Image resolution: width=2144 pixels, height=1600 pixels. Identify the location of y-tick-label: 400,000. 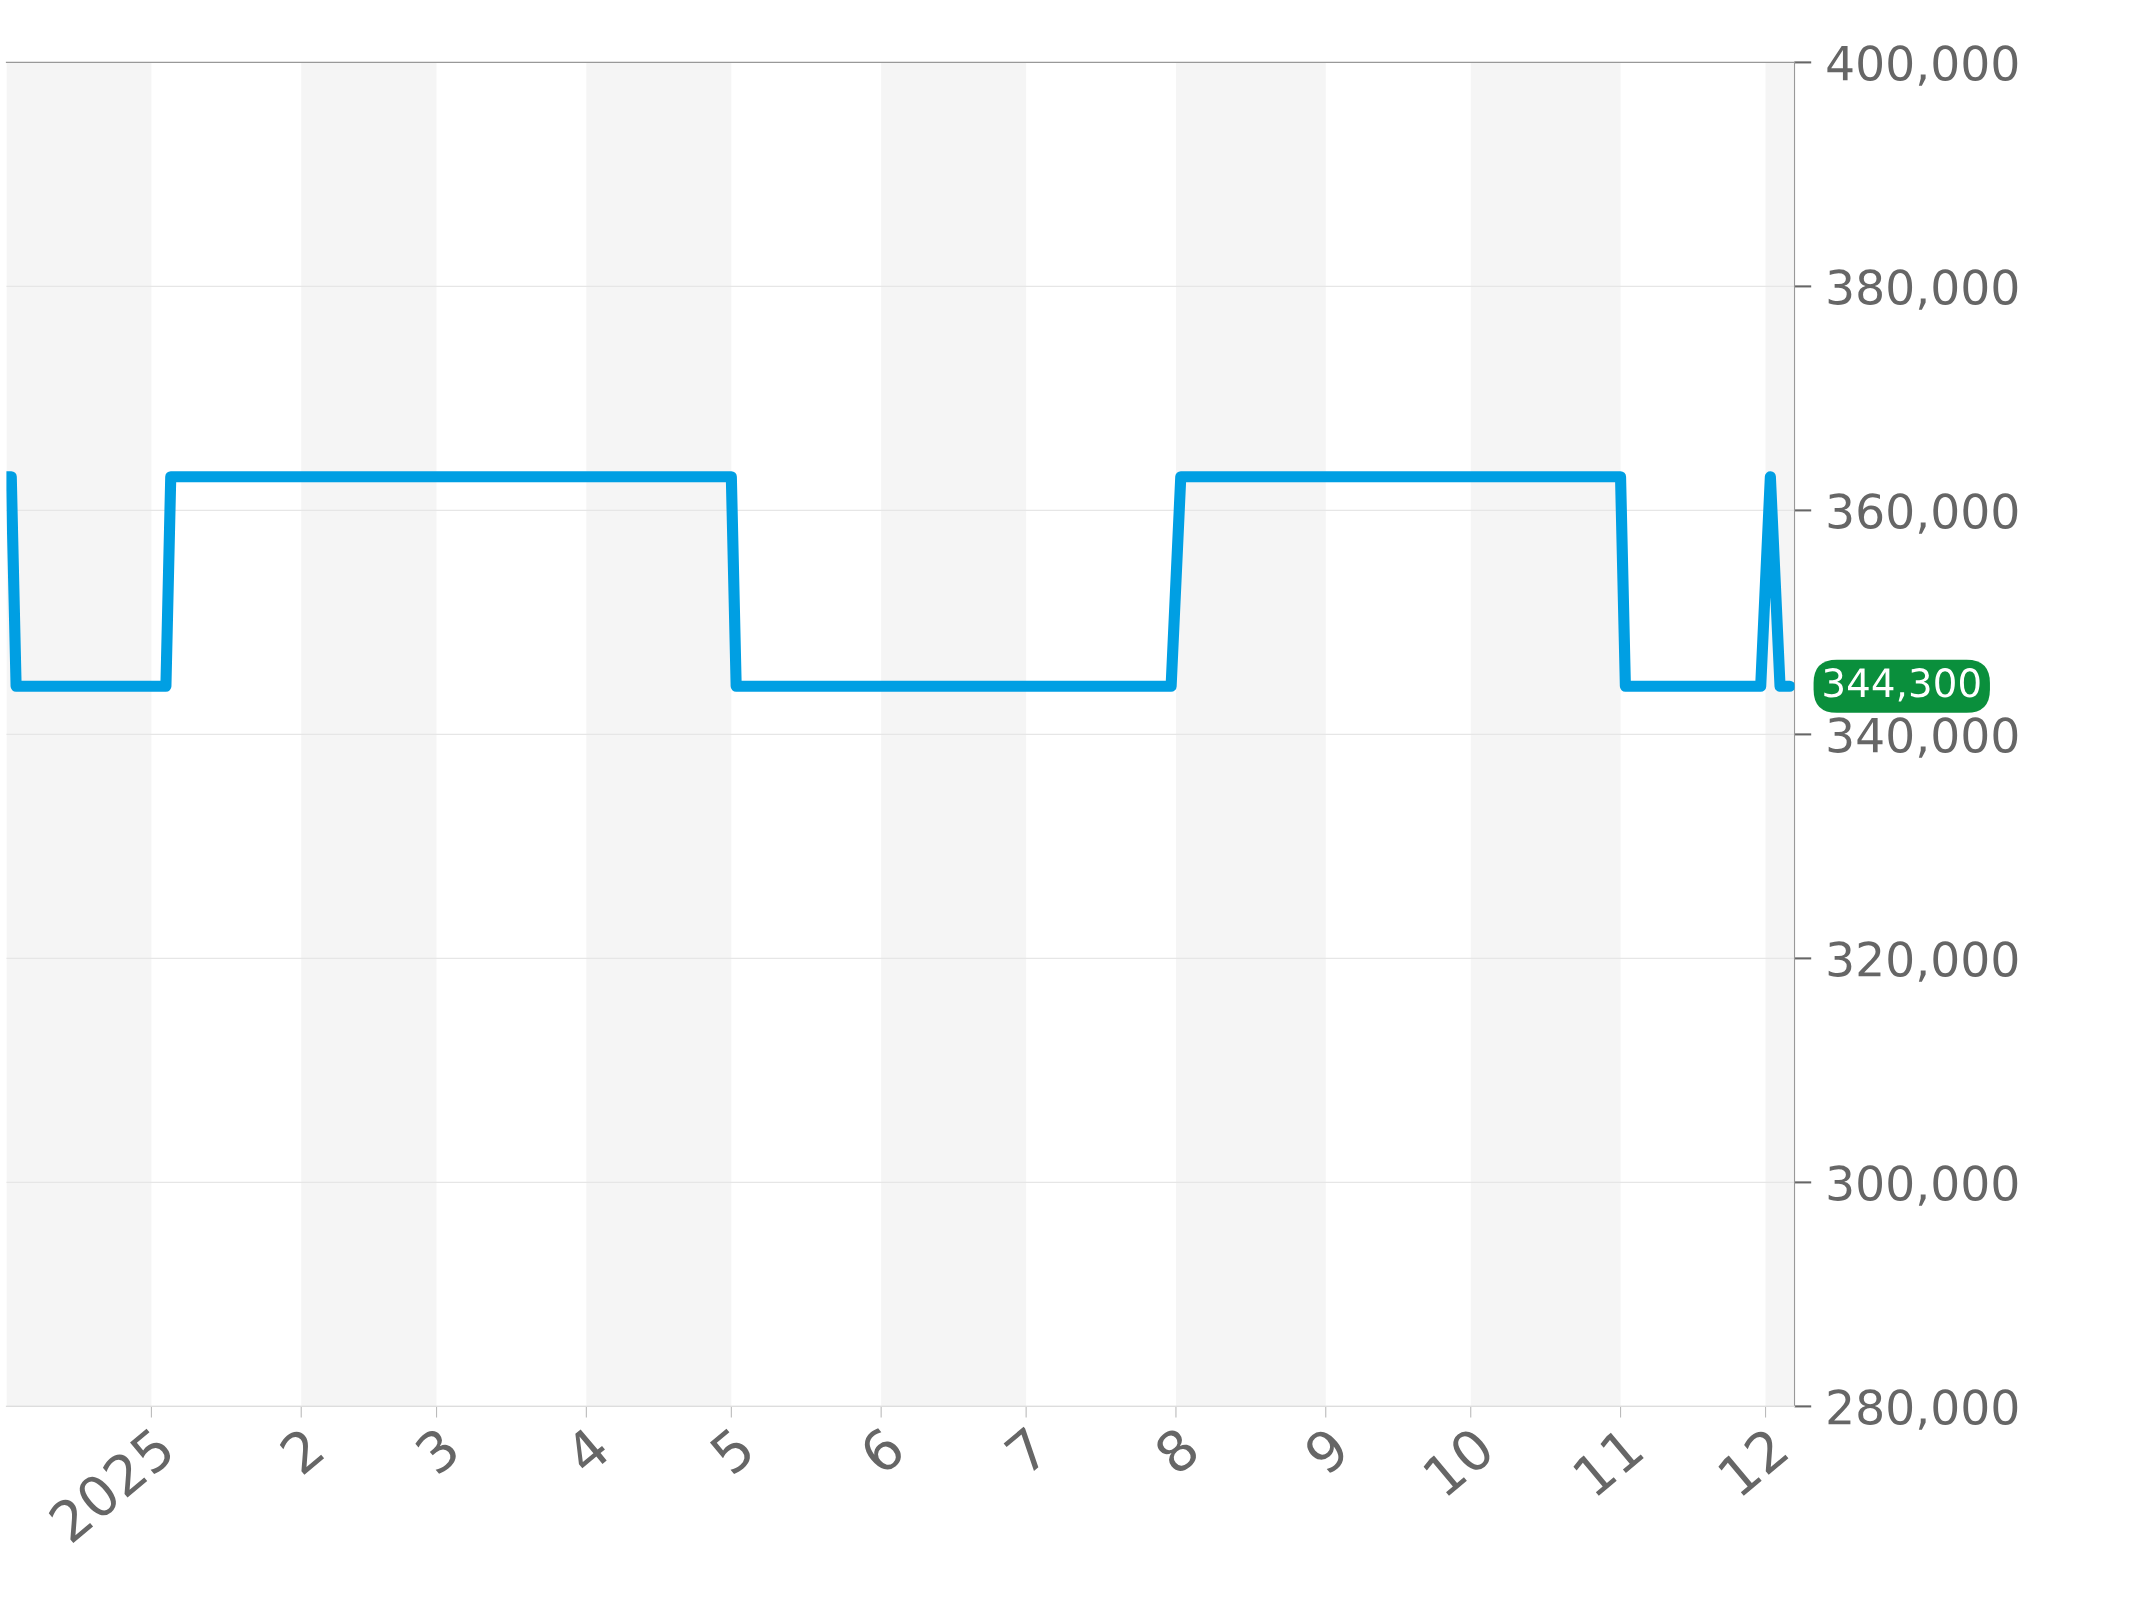
(1922, 65).